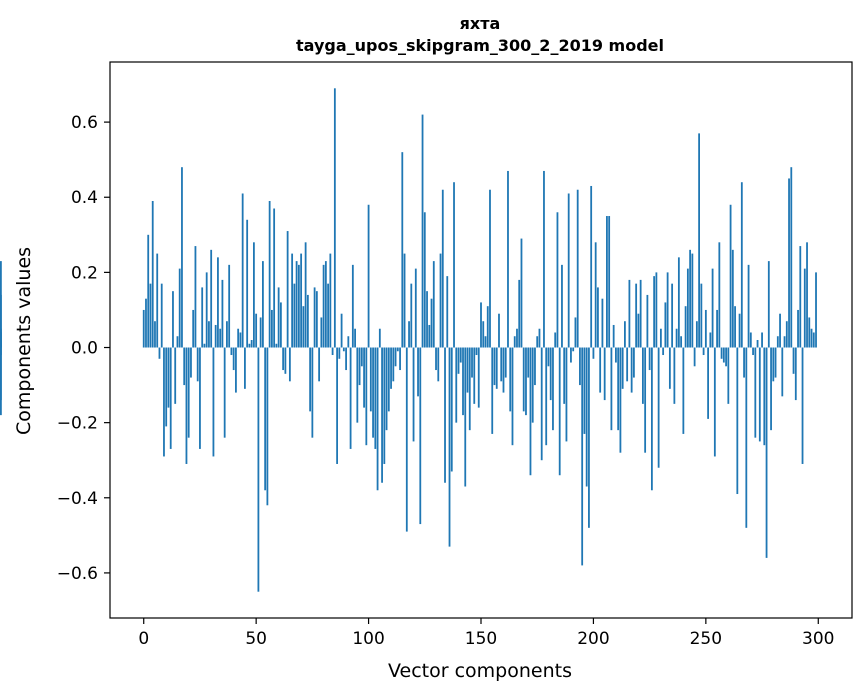 The height and width of the screenshot is (696, 867). What do you see at coordinates (818, 639) in the screenshot?
I see `x-tick-label: 300` at bounding box center [818, 639].